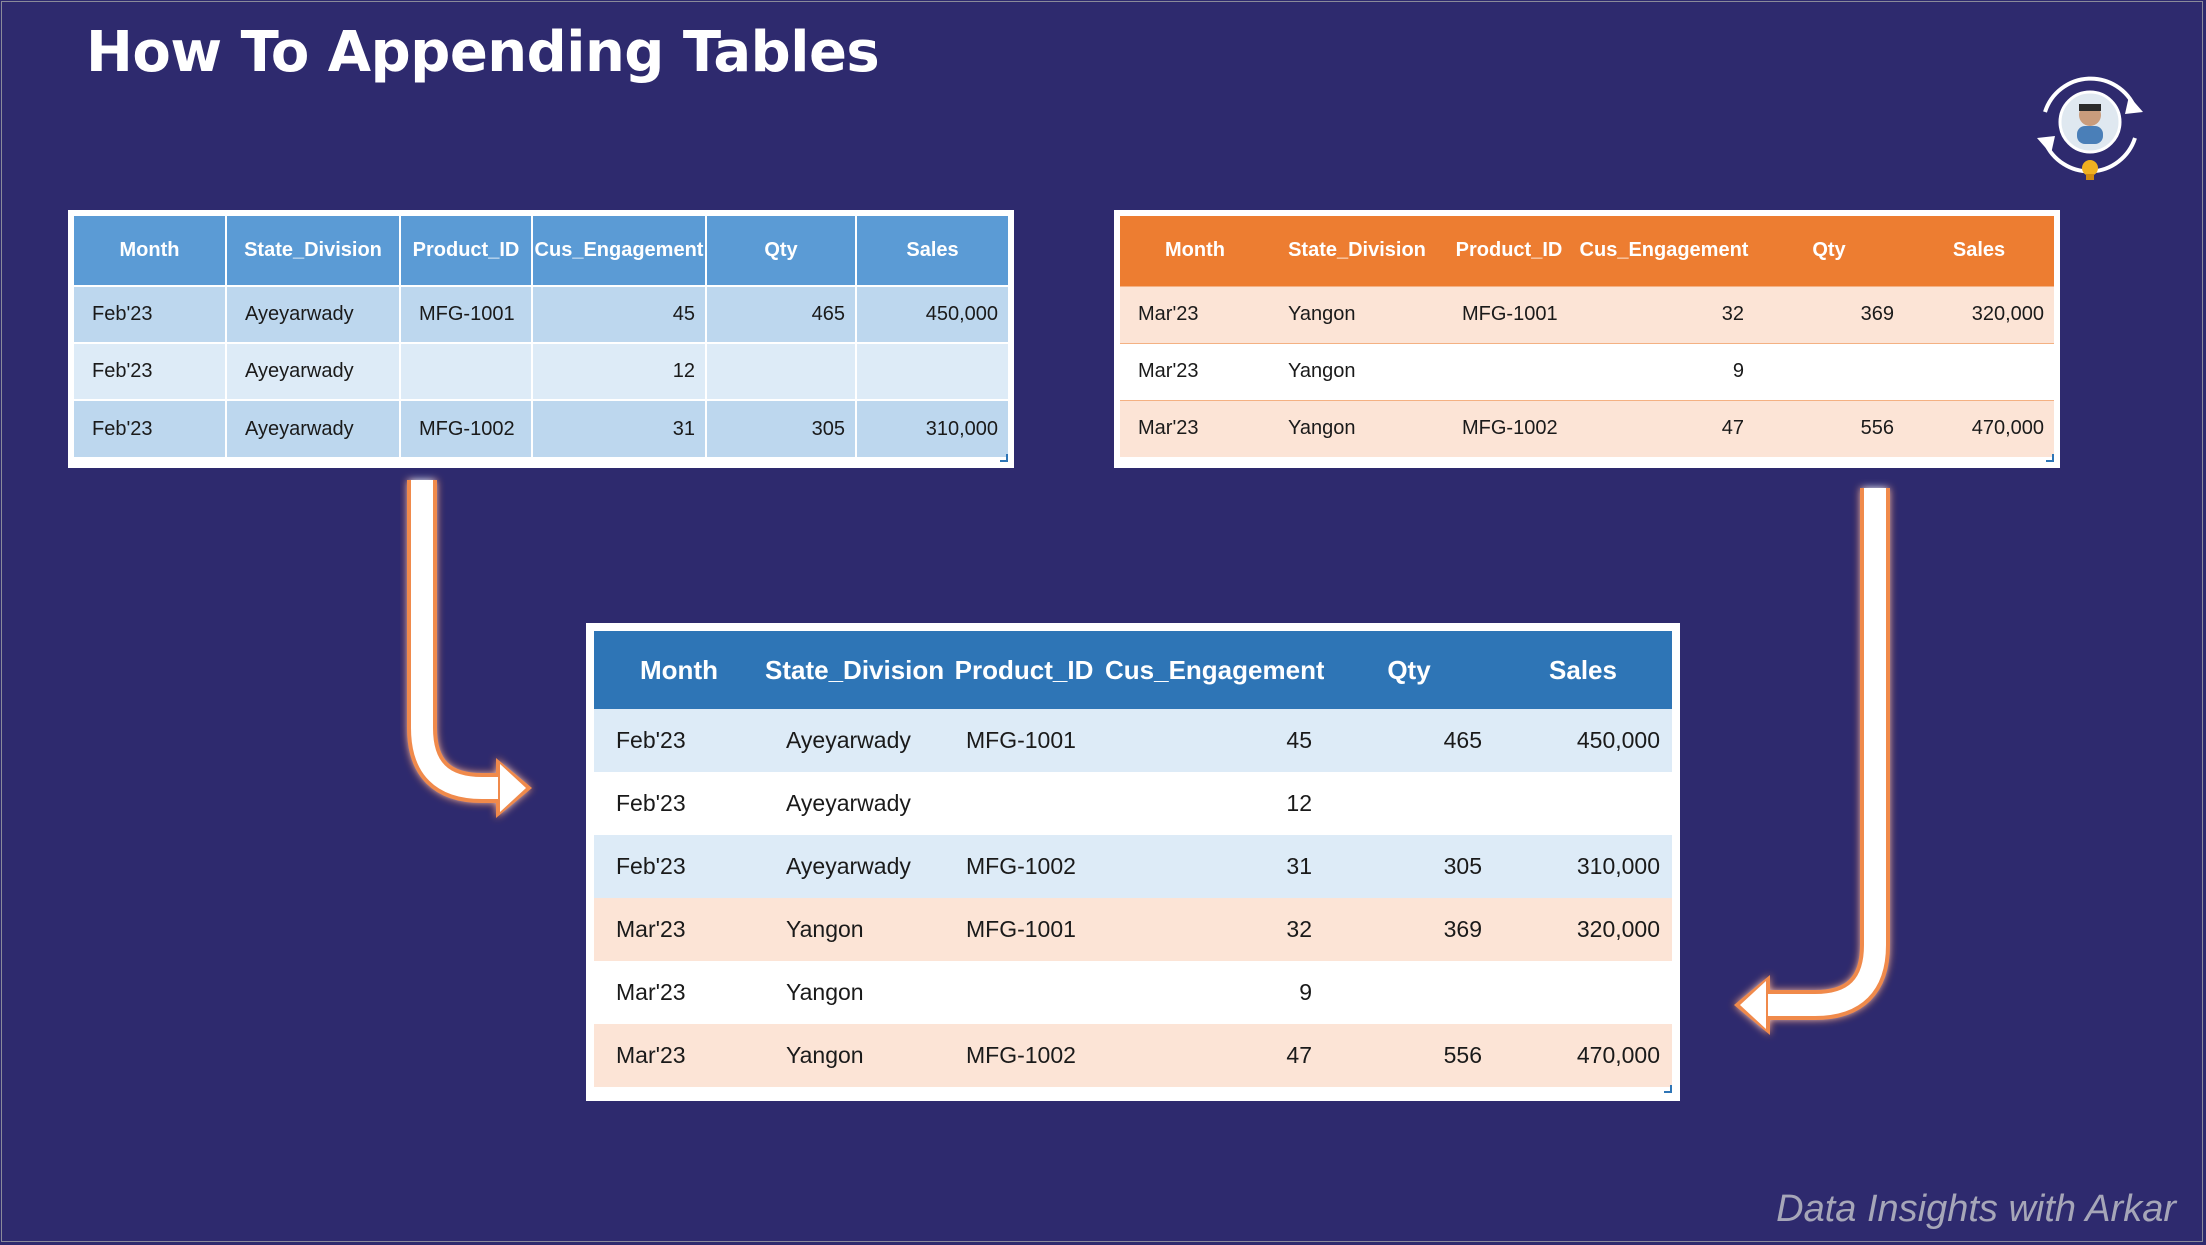  Describe the element at coordinates (2090, 128) in the screenshot. I see `refresh-cycle-avatar-icon` at that location.